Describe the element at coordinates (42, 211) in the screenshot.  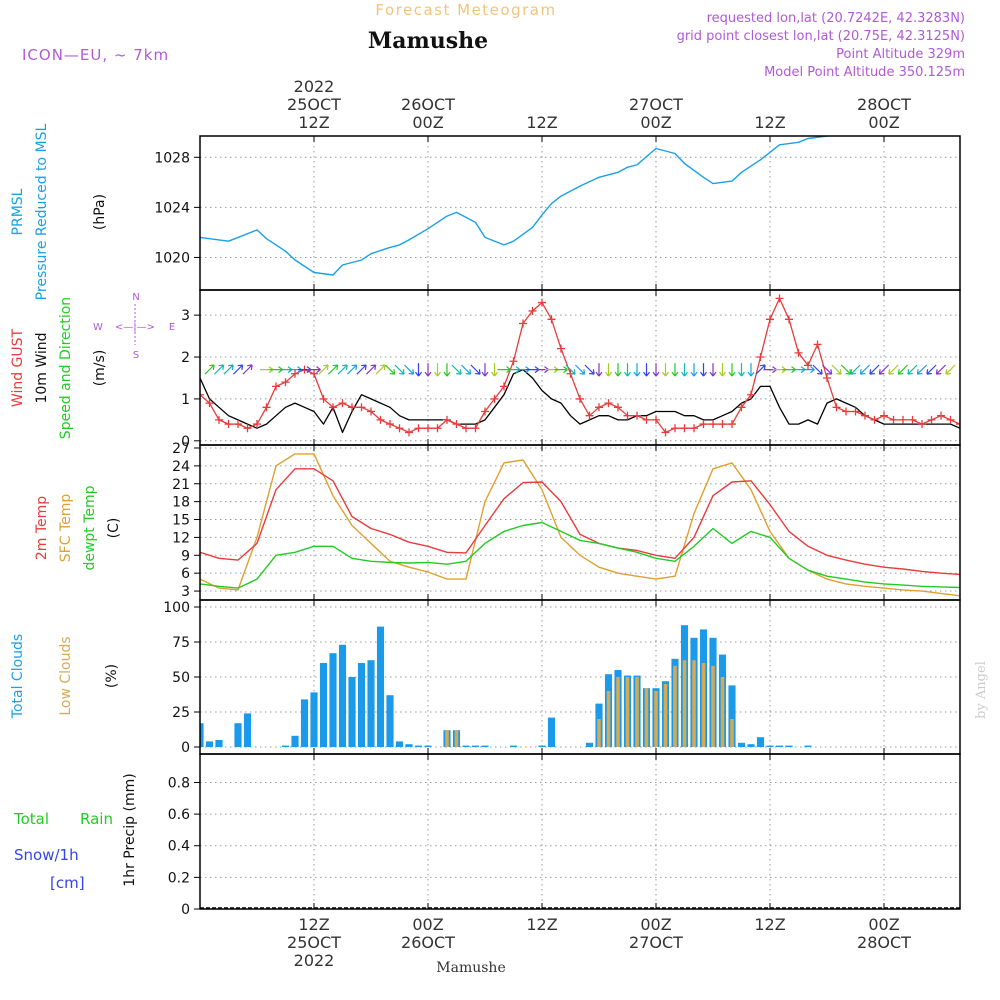
I see `pressure-msl-label: Pressure Reduced to MSL` at that location.